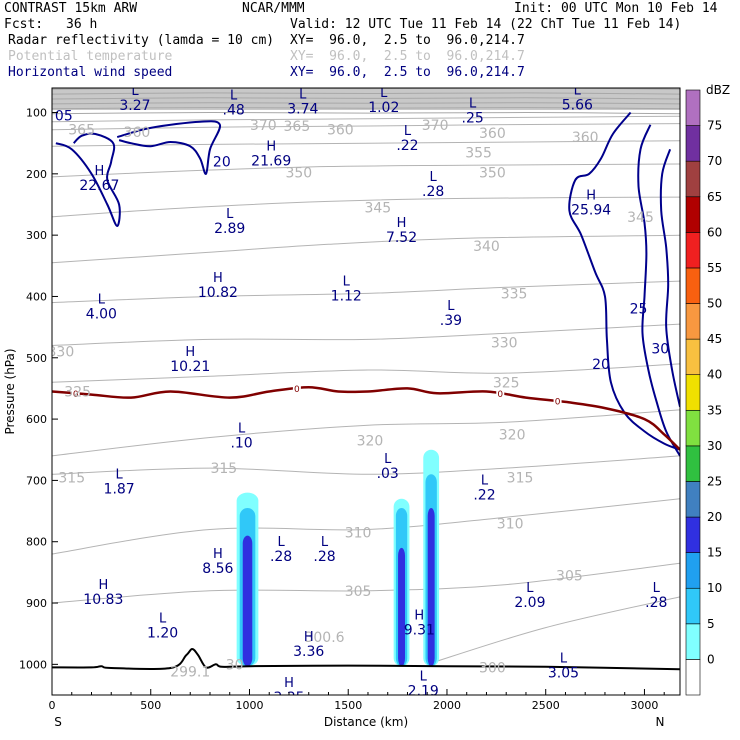 This screenshot has height=740, width=740. What do you see at coordinates (714, 375) in the screenshot?
I see `colorbar-level-label: 40` at bounding box center [714, 375].